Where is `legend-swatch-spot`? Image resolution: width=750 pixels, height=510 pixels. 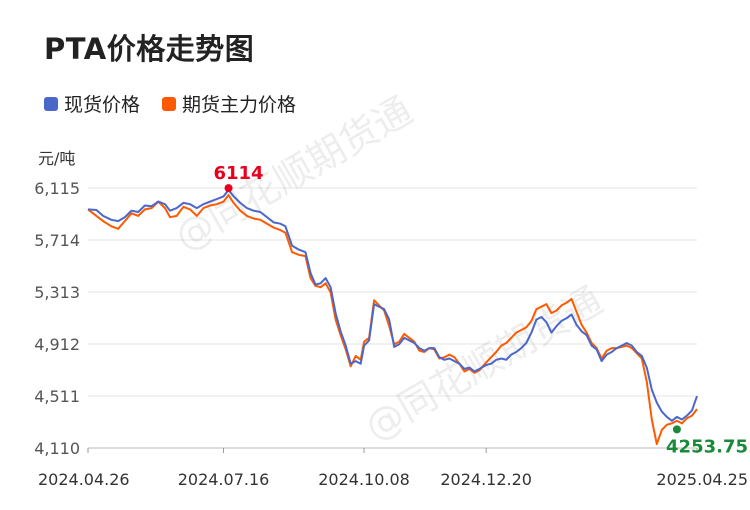
legend-swatch-spot is located at coordinates (51, 103).